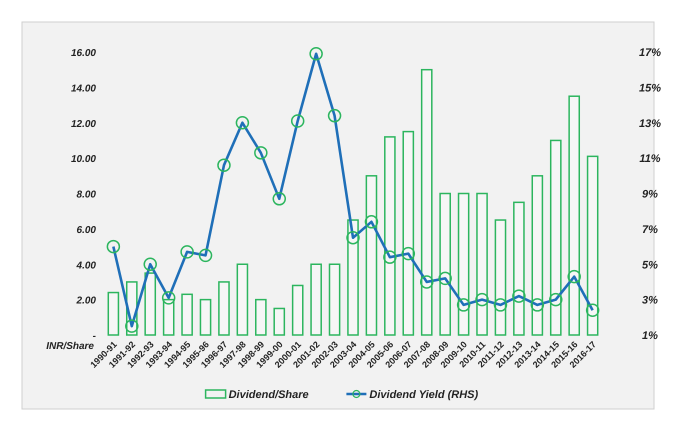 Image resolution: width=676 pixels, height=423 pixels. Describe the element at coordinates (650, 230) in the screenshot. I see `y2-tick-label: 7%` at that location.